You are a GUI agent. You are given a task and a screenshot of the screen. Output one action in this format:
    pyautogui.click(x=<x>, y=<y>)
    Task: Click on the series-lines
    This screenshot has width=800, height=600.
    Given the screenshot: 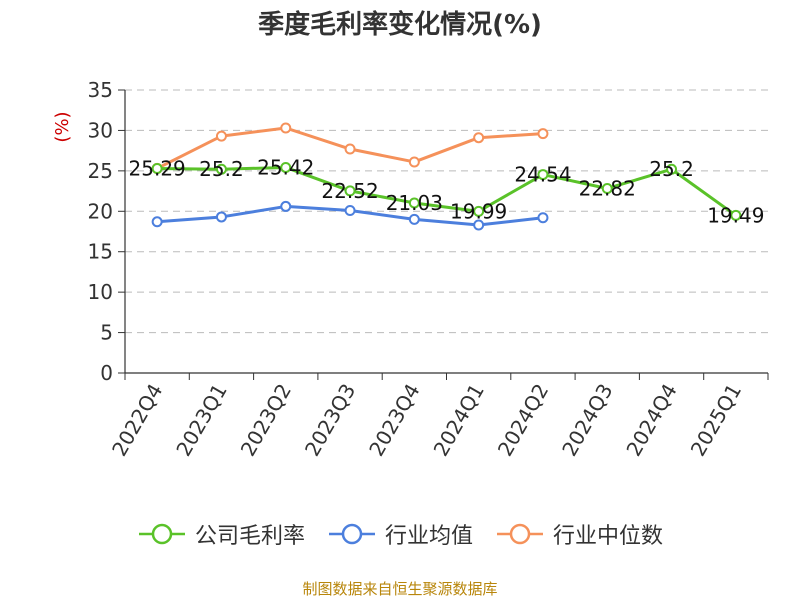 What is the action you would take?
    pyautogui.click(x=446, y=176)
    